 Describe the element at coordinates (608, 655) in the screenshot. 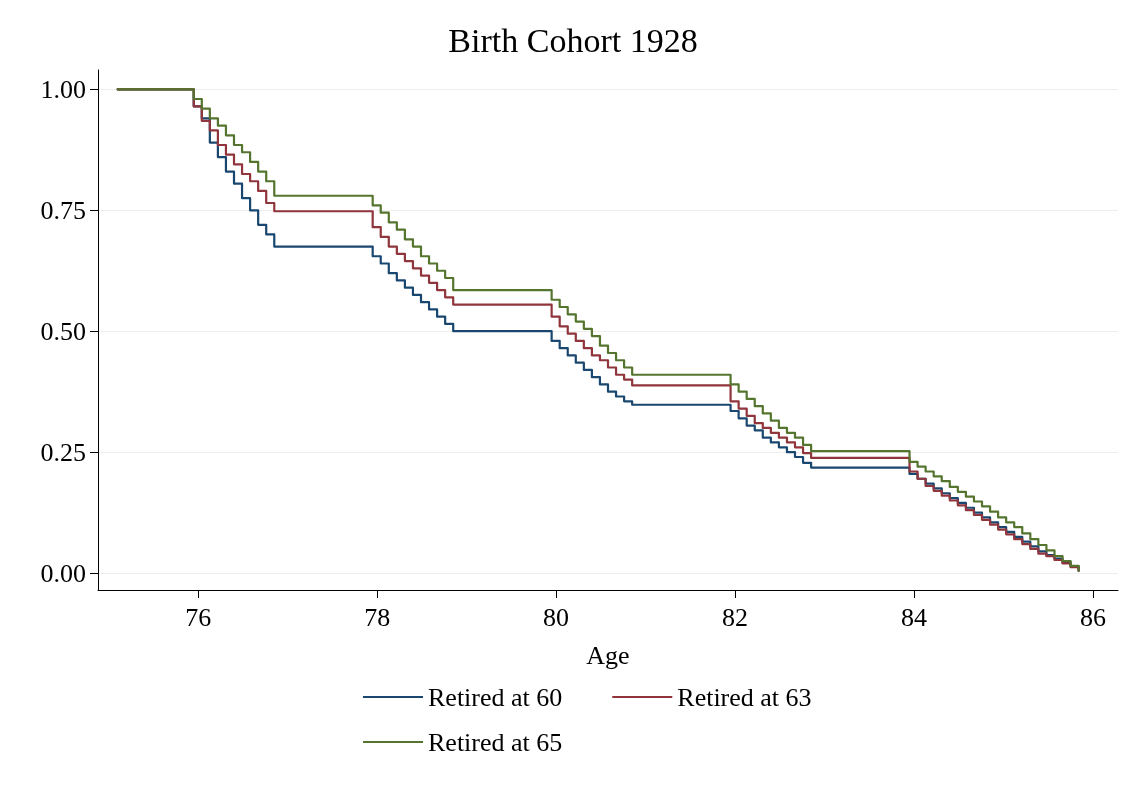

I see `x-axis-title: Age` at that location.